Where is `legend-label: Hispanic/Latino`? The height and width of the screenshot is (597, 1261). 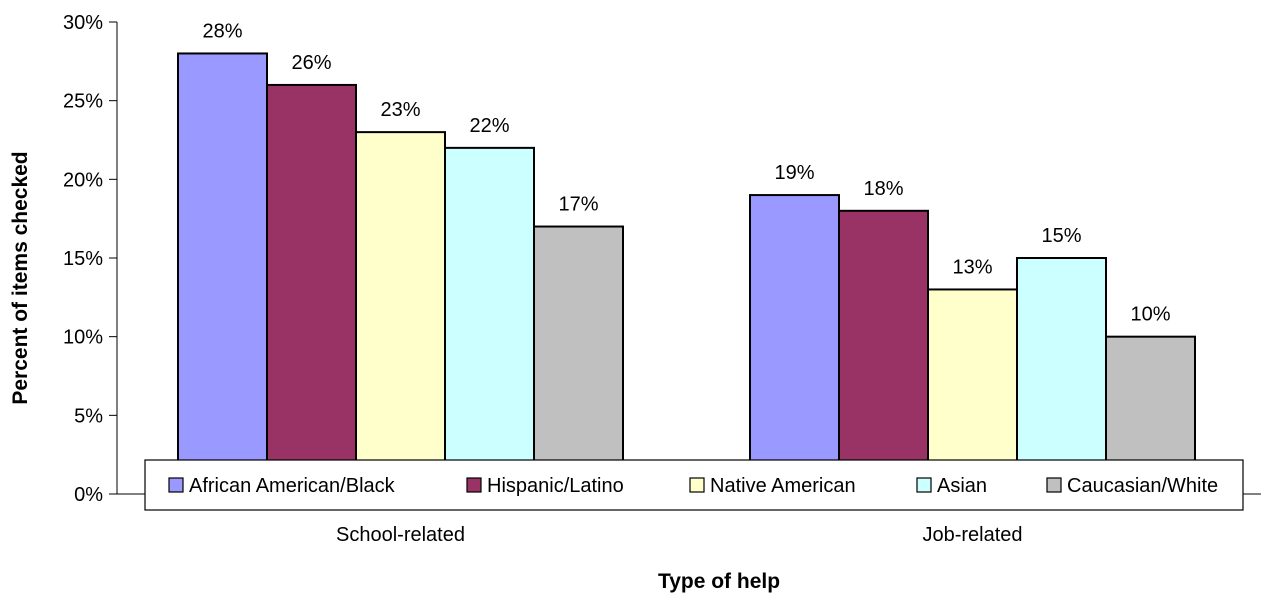 legend-label: Hispanic/Latino is located at coordinates (555, 486).